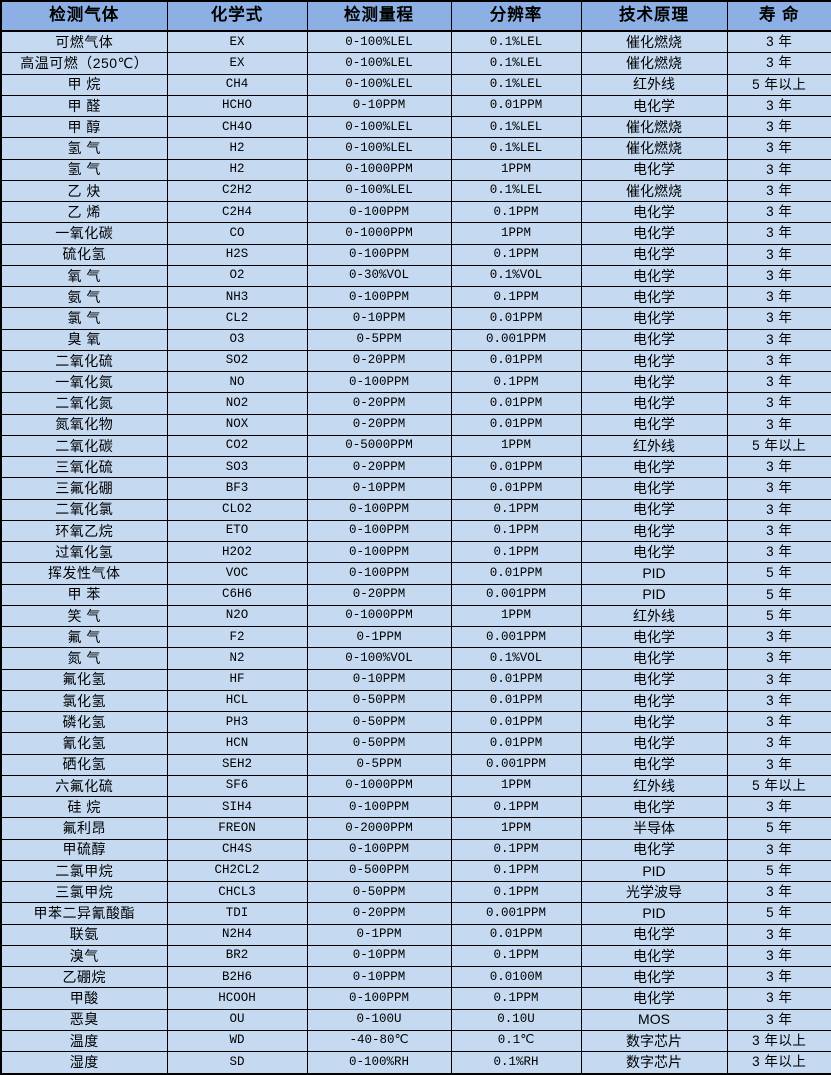 This screenshot has height=1075, width=831. I want to click on cell-resolution: 0.1℃, so click(516, 1041).